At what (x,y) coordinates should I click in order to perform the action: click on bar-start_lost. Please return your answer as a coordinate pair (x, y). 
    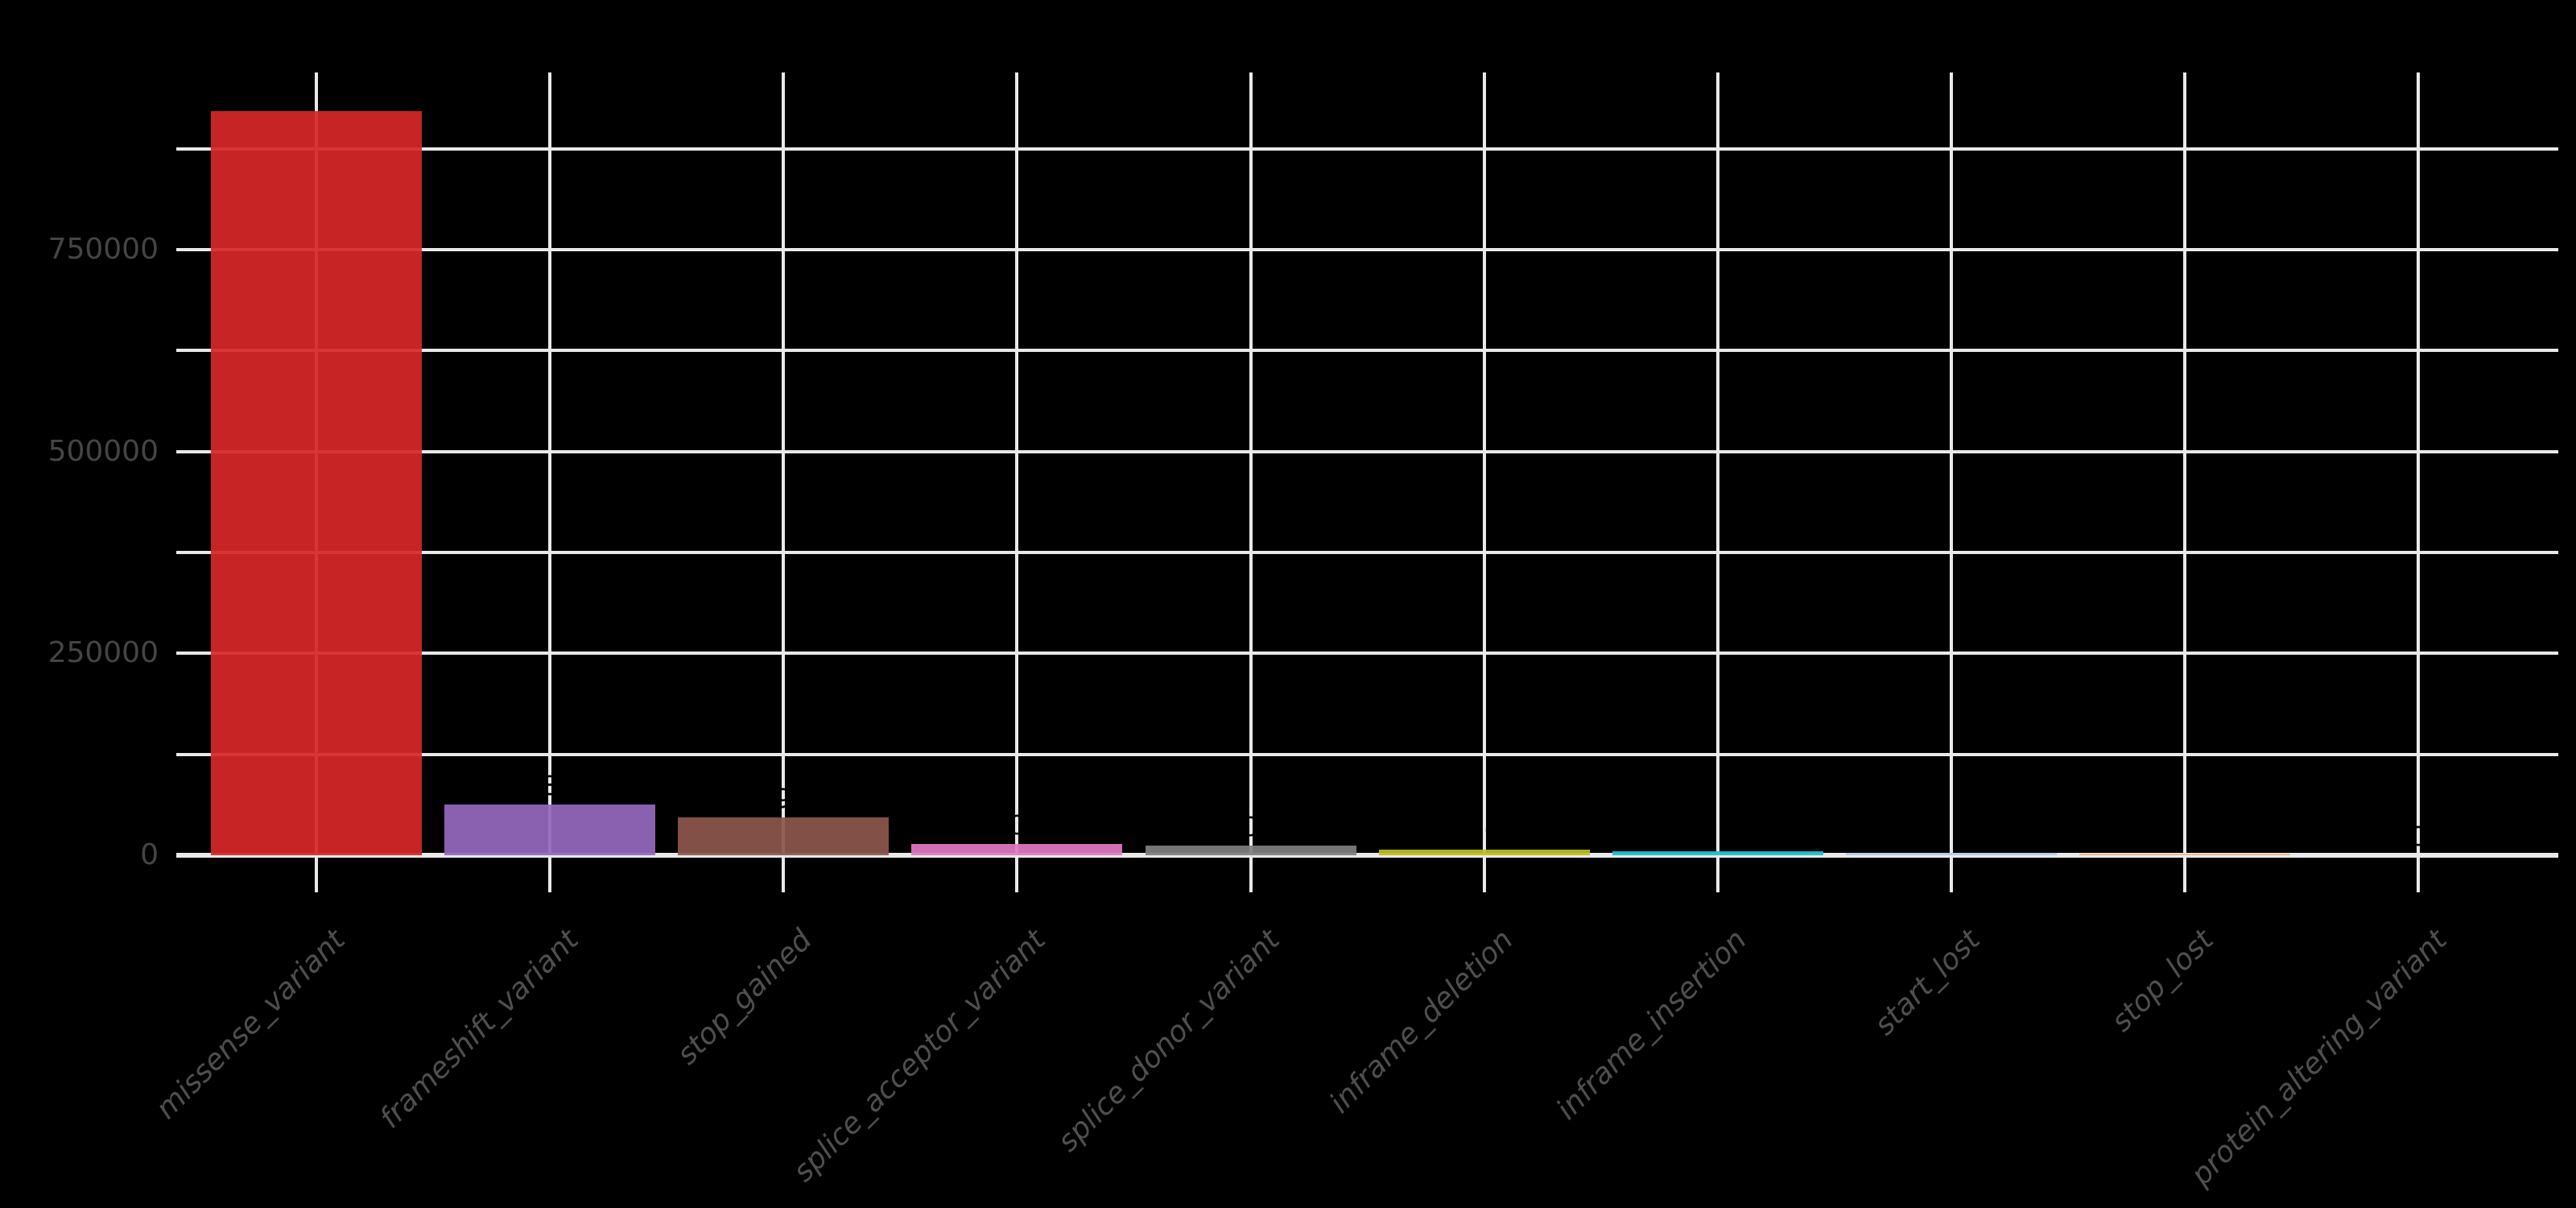
    Looking at the image, I should click on (1951, 854).